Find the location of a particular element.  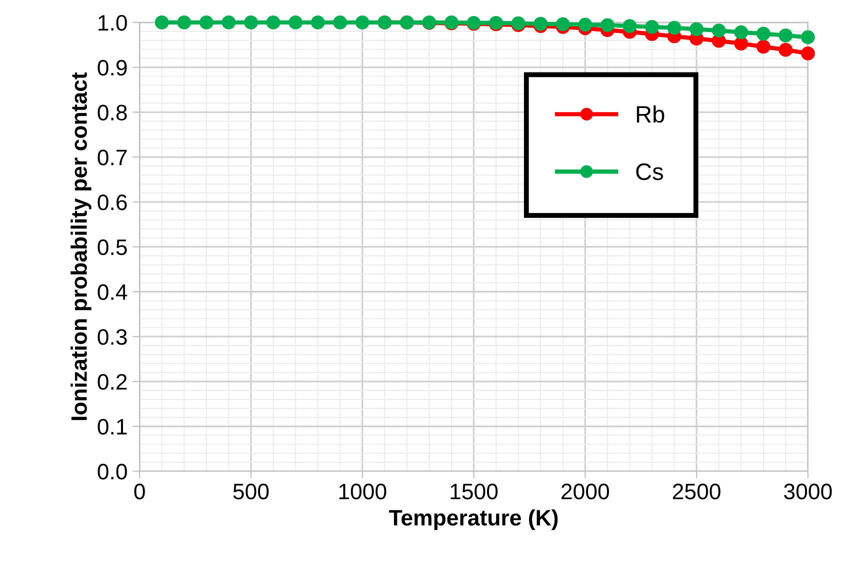

y-axis-title: Ionization probability per contact is located at coordinates (81, 246).